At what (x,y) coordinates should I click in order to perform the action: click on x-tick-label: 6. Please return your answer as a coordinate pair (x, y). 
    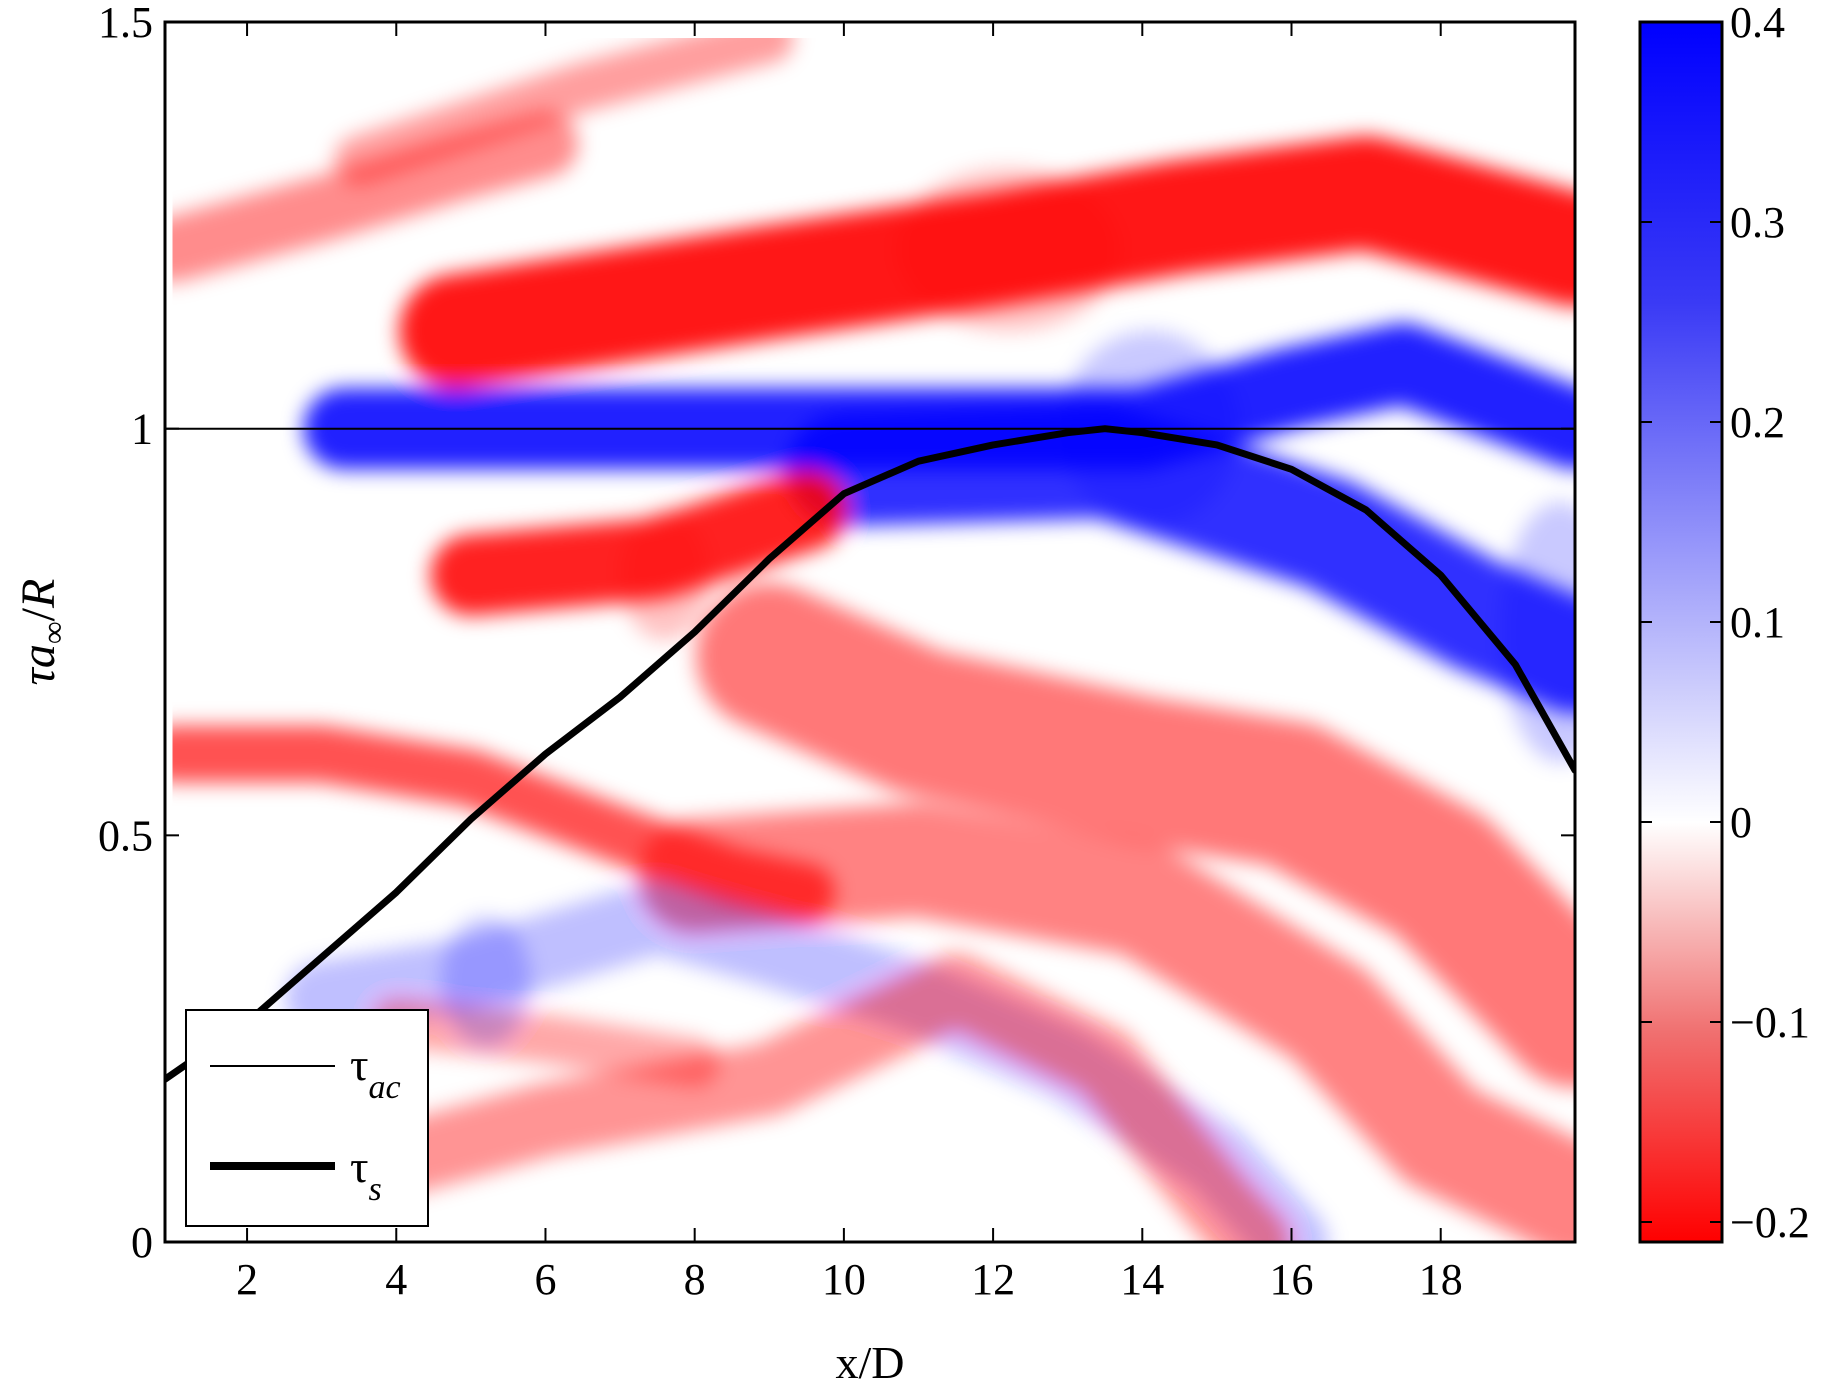
    Looking at the image, I should click on (545, 1279).